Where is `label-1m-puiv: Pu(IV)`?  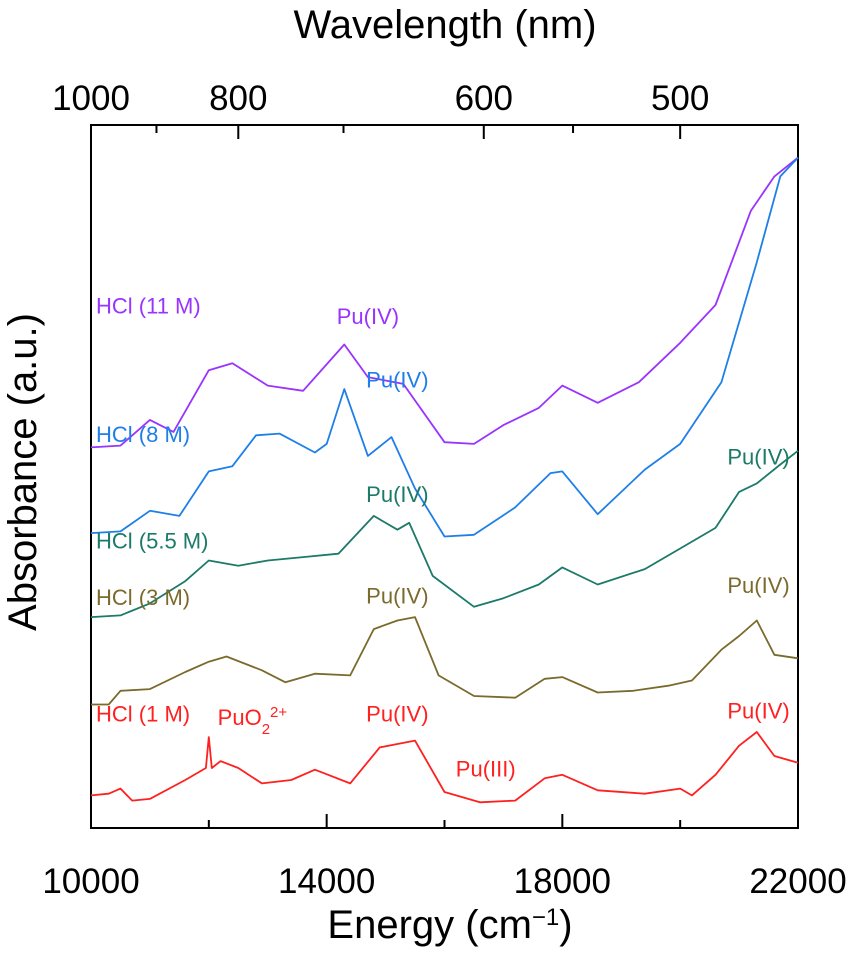
label-1m-puiv: Pu(IV) is located at coordinates (397, 714).